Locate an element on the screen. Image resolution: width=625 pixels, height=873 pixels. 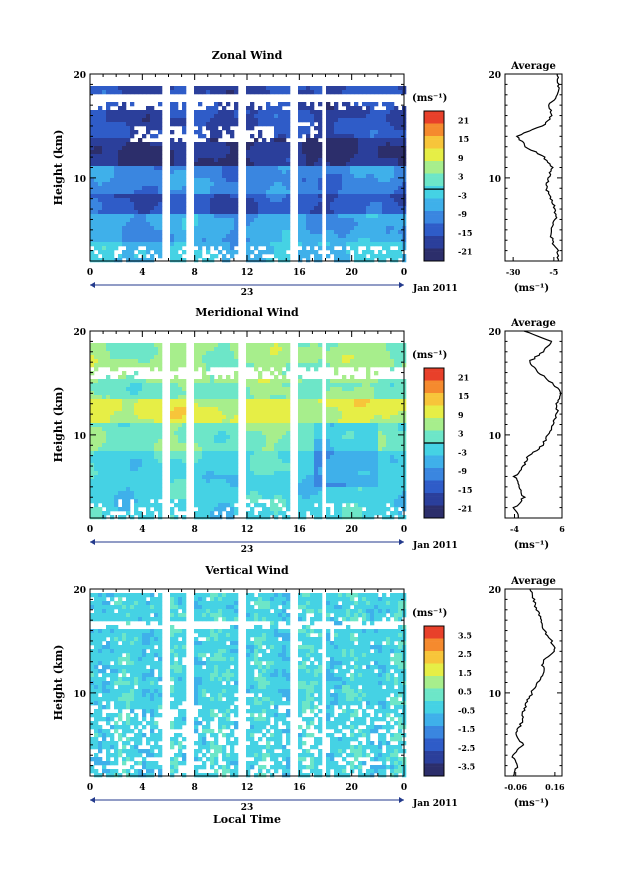
profile-frame is located at coordinates (533, 682).